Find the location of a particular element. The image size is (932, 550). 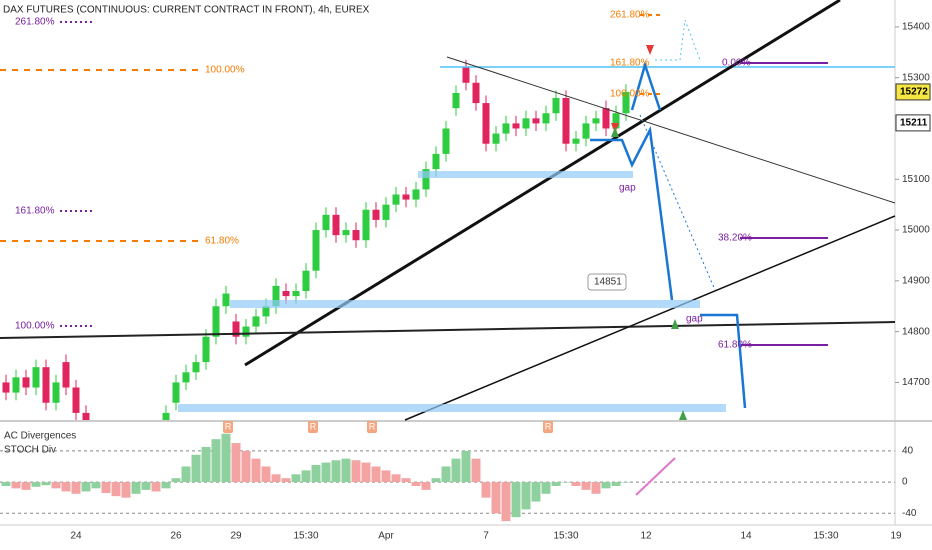

y-tick-label: 15100 is located at coordinates (916, 179).